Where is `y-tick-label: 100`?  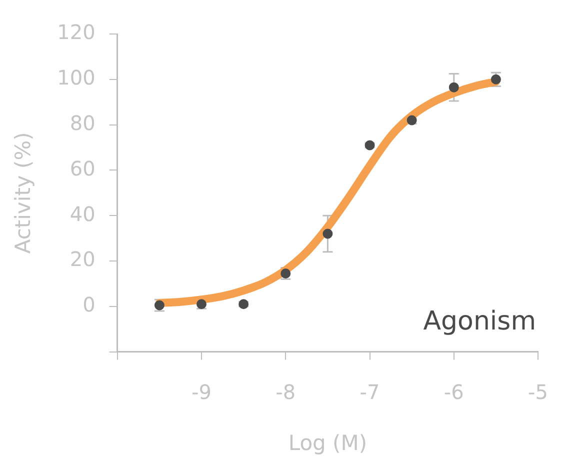
y-tick-label: 100 is located at coordinates (76, 78).